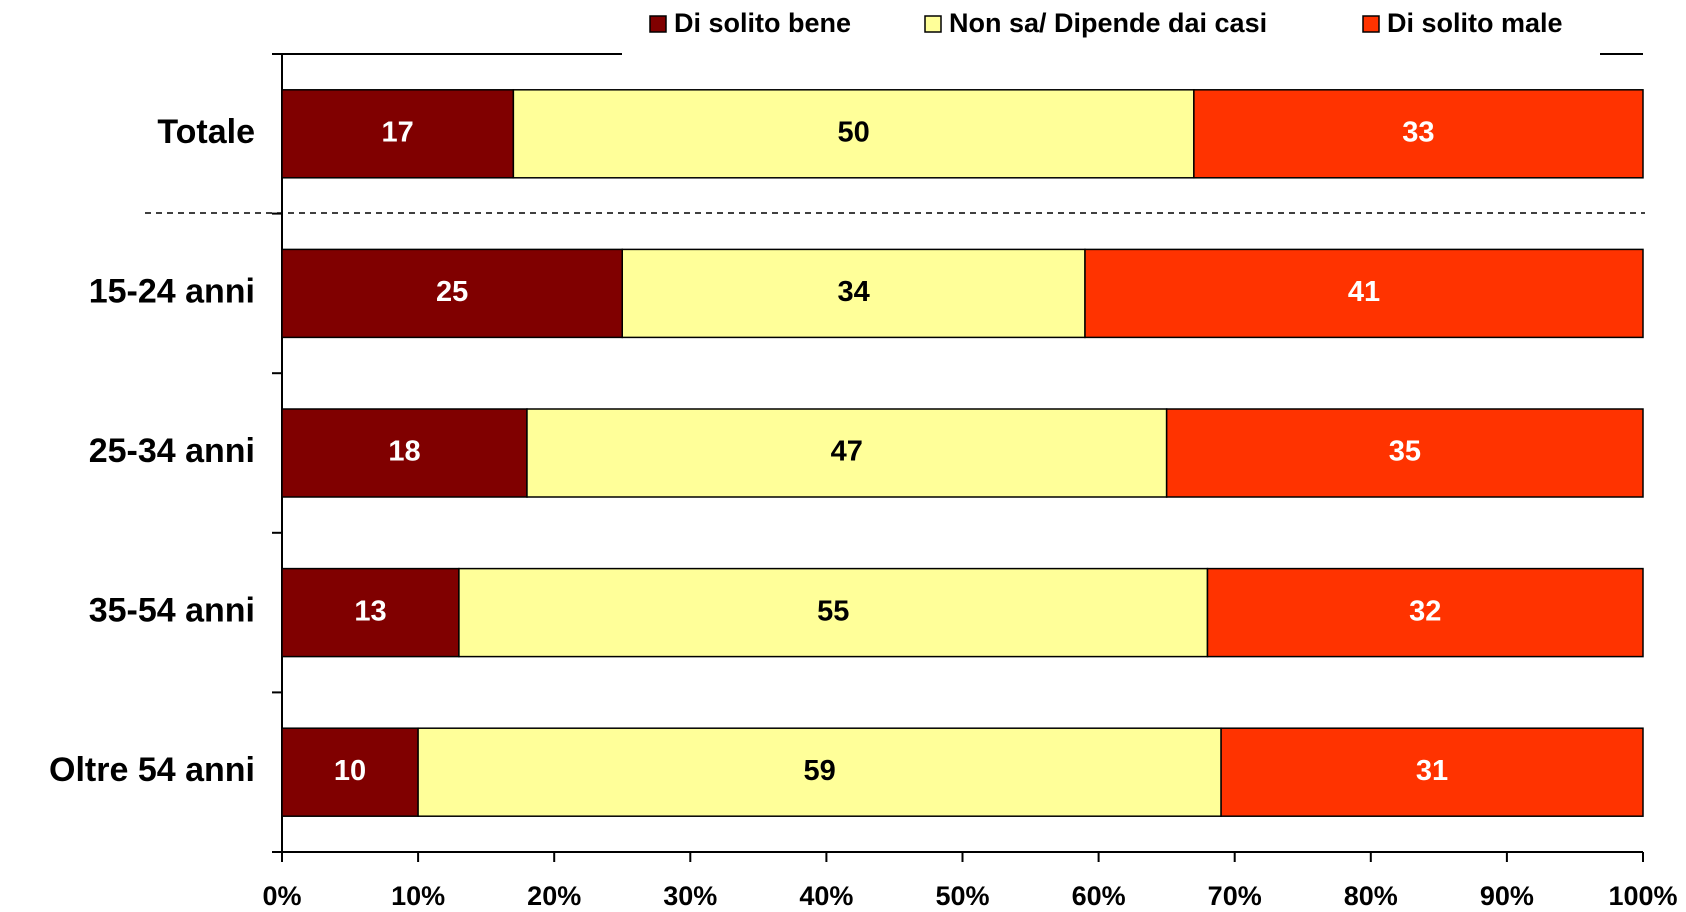  Describe the element at coordinates (1371, 896) in the screenshot. I see `x-tick-label: 80%` at that location.